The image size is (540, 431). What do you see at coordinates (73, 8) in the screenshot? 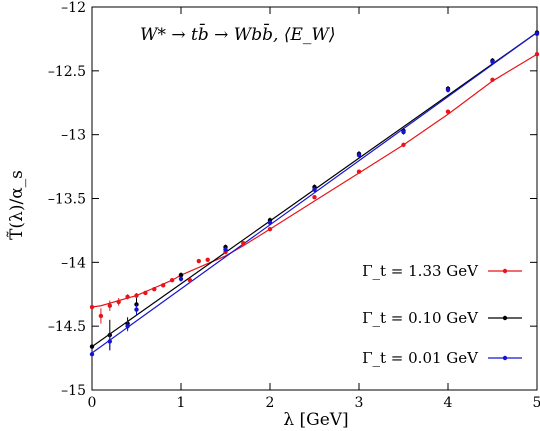
I see `y-tick-label: –12` at bounding box center [73, 8].